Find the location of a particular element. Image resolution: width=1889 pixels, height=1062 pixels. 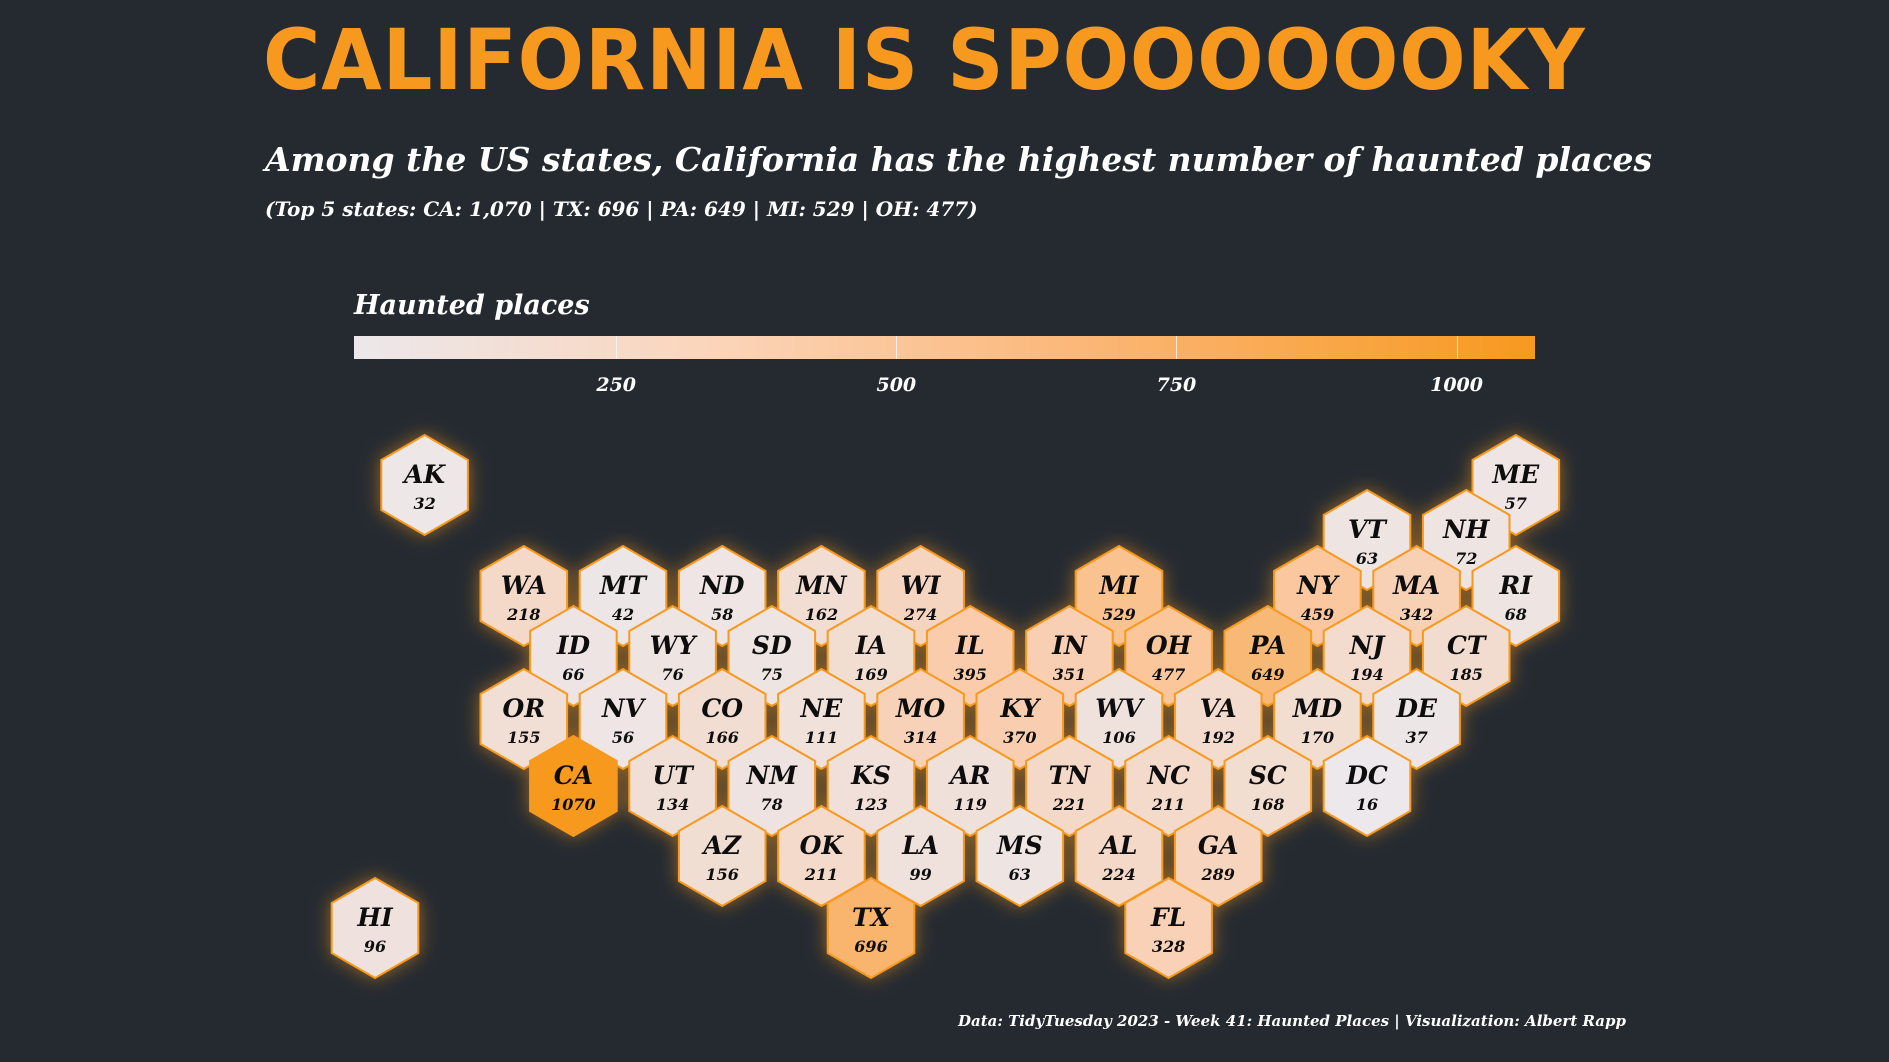

state-abbr-label: NV is located at coordinates (624, 708).